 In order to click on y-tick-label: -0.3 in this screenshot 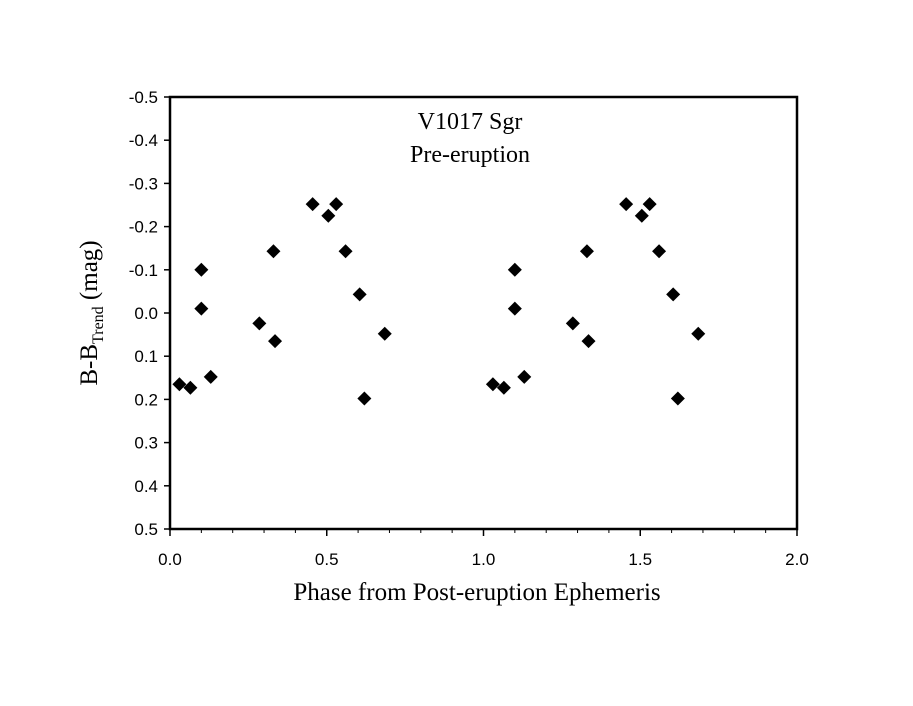, I will do `click(143, 183)`.